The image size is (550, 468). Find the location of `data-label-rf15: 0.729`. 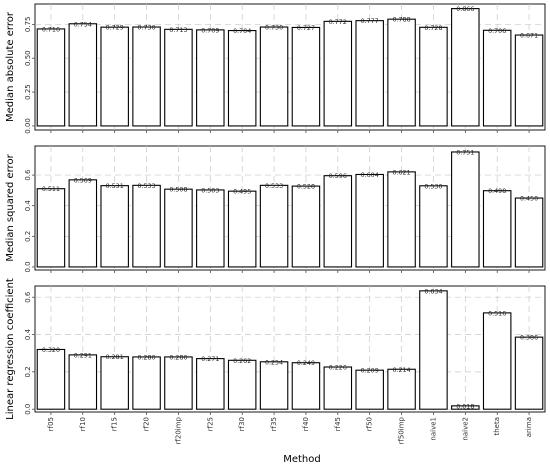

data-label-rf15: 0.729 is located at coordinates (115, 28).